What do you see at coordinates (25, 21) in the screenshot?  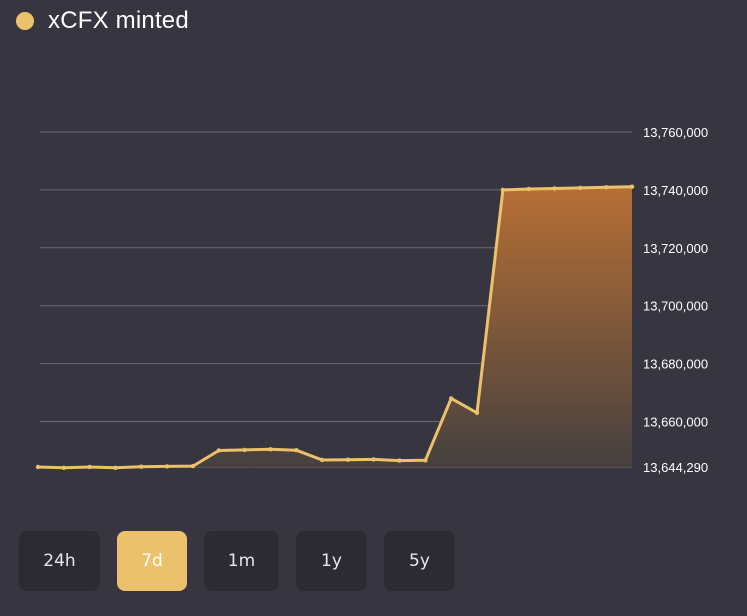 I see `legend-dot` at bounding box center [25, 21].